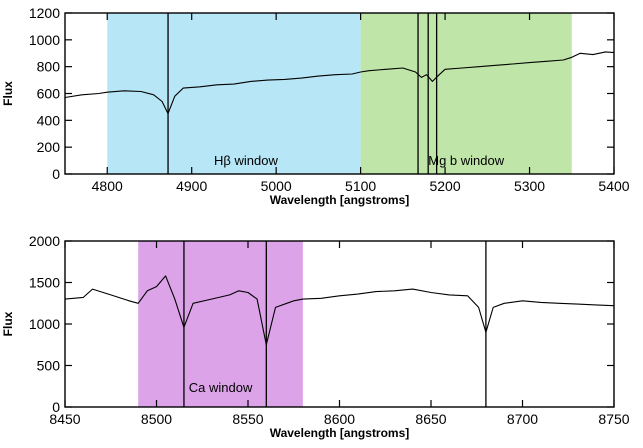 This screenshot has height=448, width=643. Describe the element at coordinates (191, 186) in the screenshot. I see `x-tick-label: 4900` at that location.